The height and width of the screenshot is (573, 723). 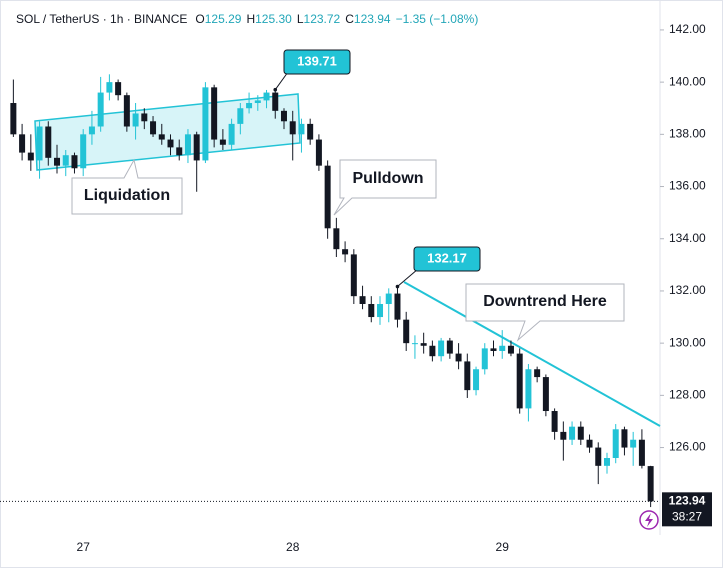 What do you see at coordinates (687, 238) in the screenshot?
I see `y-tick-label: 134.00` at bounding box center [687, 238].